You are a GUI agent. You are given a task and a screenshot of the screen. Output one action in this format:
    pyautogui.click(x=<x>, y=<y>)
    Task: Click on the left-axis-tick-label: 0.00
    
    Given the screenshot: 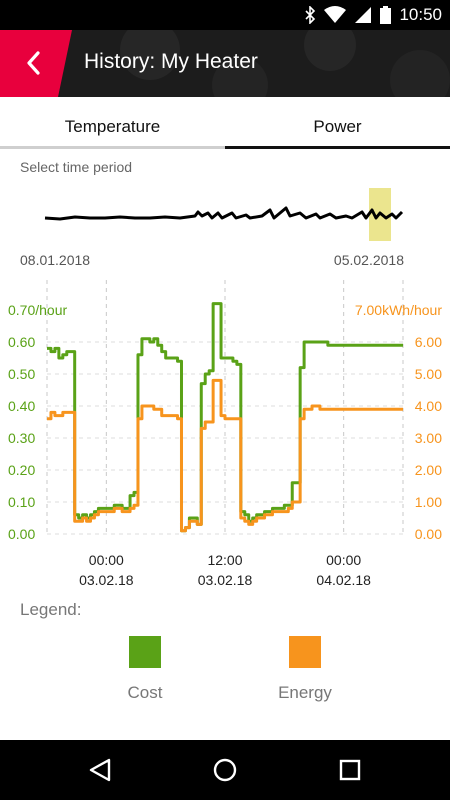 What is the action you would take?
    pyautogui.click(x=21, y=534)
    